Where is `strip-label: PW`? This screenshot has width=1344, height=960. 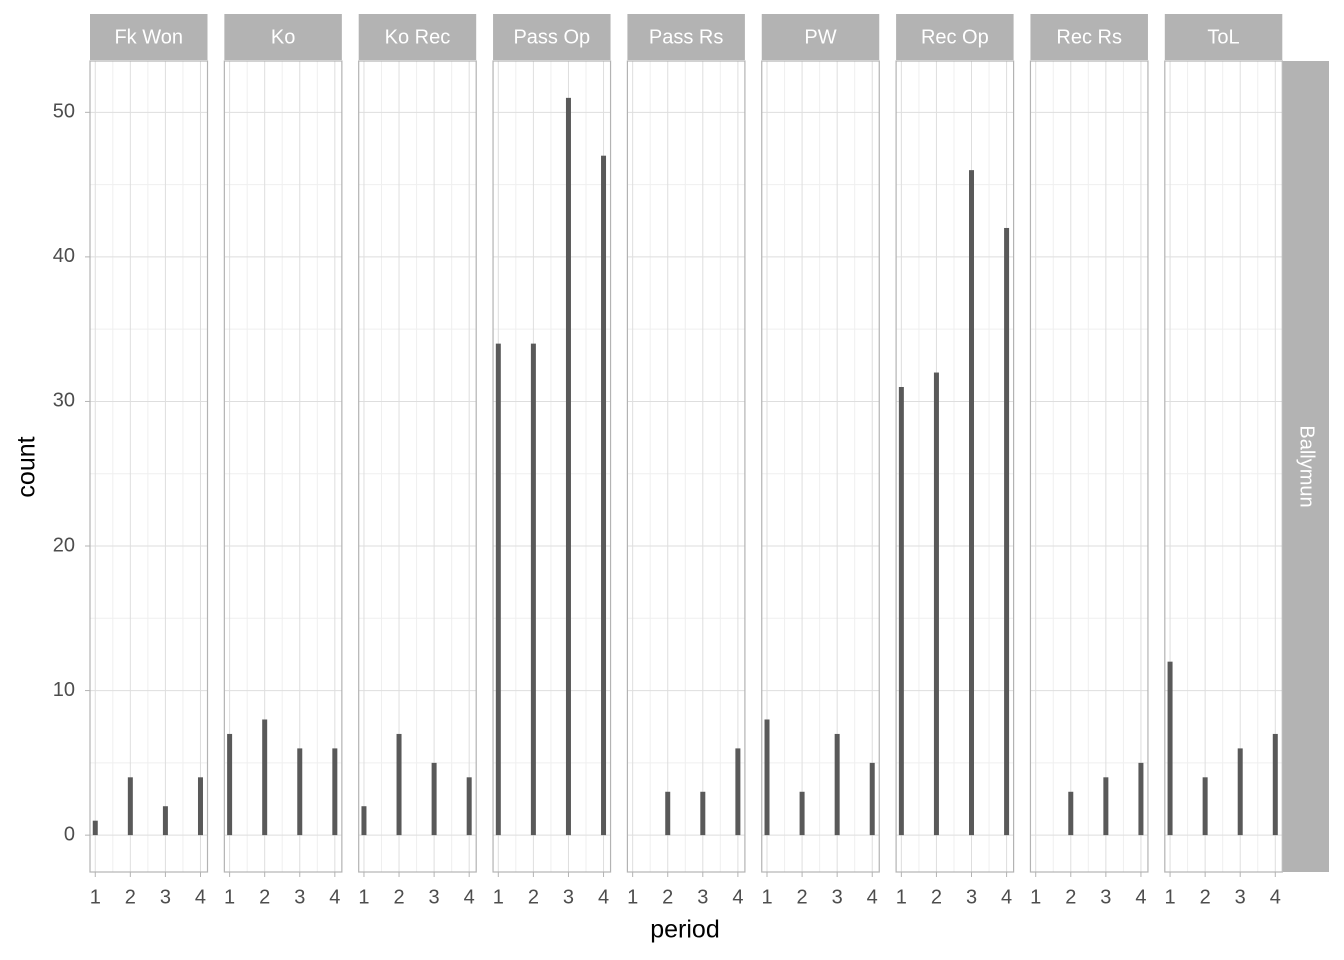
strip-label: PW is located at coordinates (820, 37).